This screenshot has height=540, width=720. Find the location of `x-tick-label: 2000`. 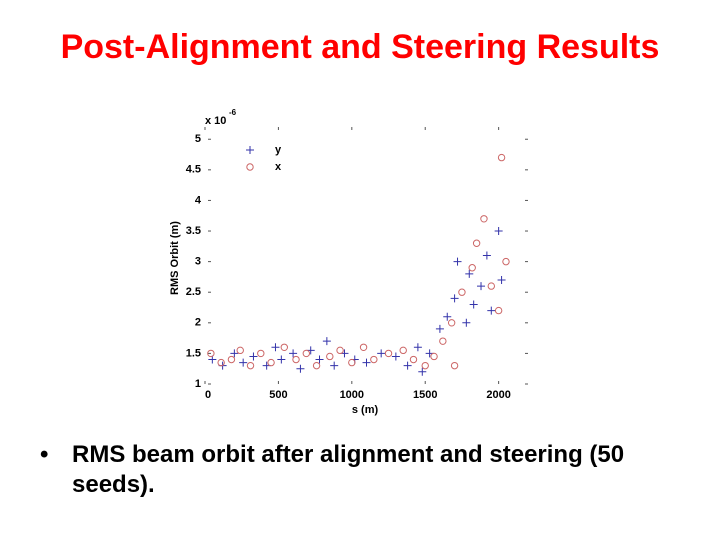

x-tick-label: 2000 is located at coordinates (498, 395).